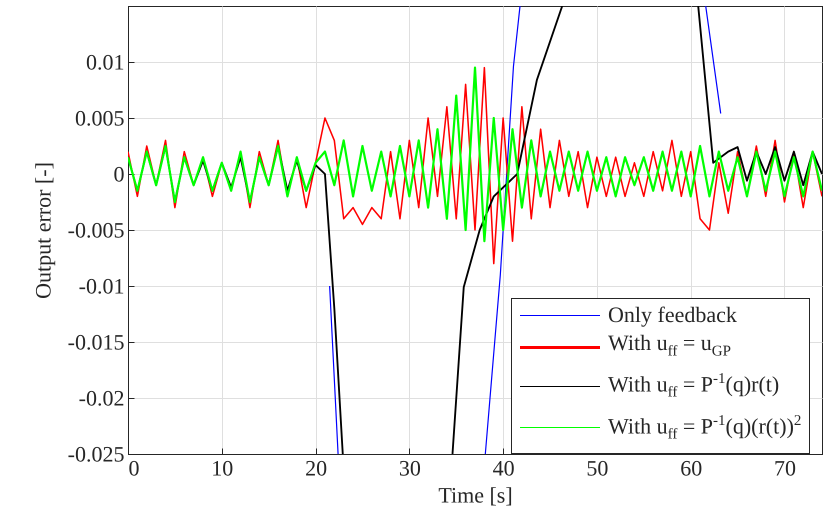  Describe the element at coordinates (43, 230) in the screenshot. I see `y-axis-title: Output error [-]` at that location.